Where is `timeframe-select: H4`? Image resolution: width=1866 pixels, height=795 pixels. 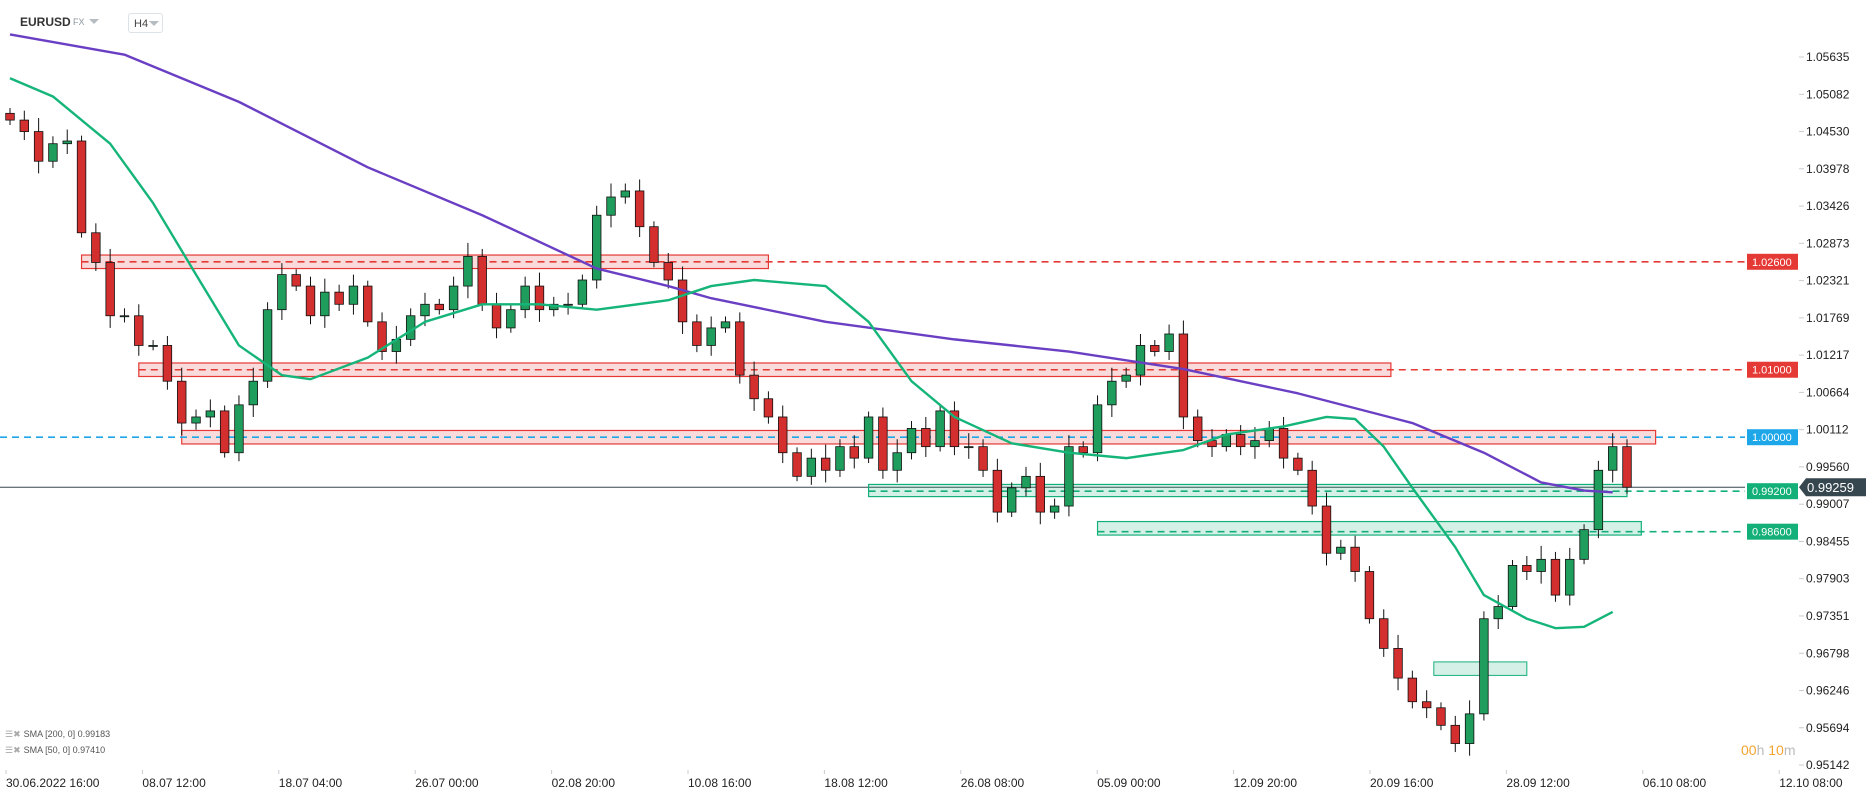 timeframe-select: H4 is located at coordinates (145, 23).